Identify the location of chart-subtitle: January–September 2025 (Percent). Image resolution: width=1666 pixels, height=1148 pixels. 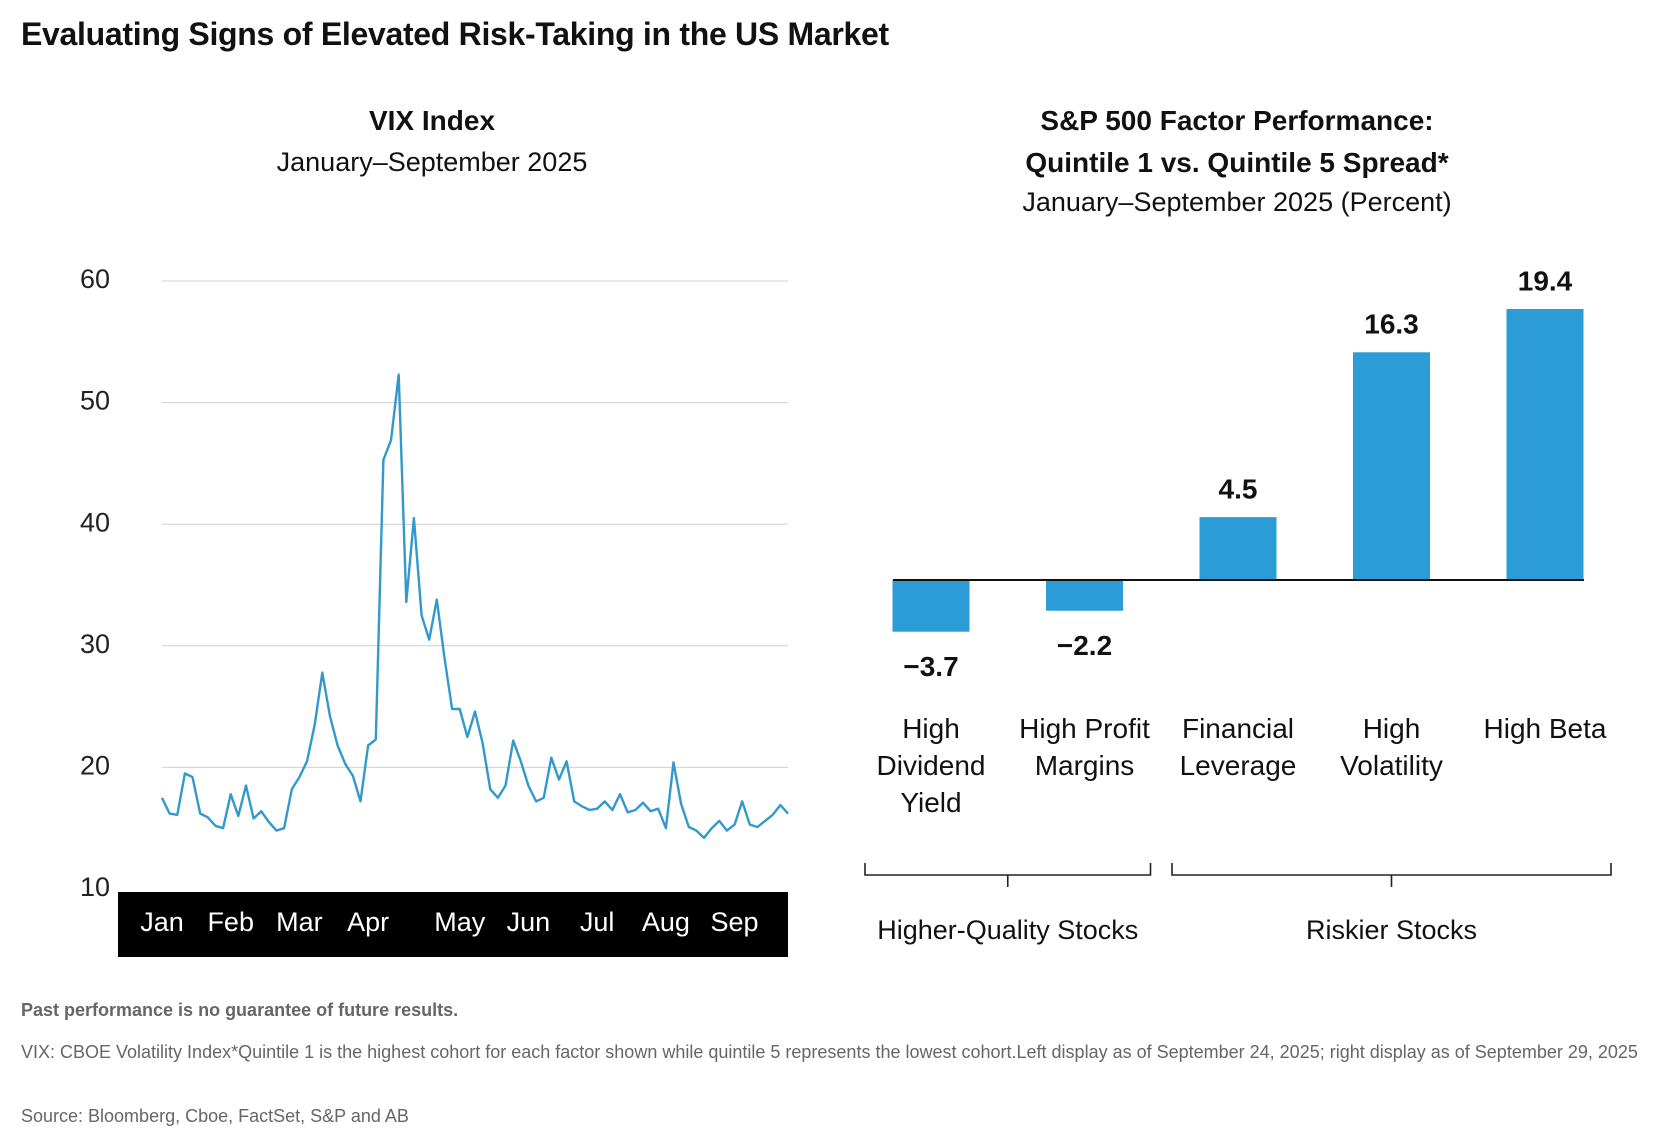
(1237, 202).